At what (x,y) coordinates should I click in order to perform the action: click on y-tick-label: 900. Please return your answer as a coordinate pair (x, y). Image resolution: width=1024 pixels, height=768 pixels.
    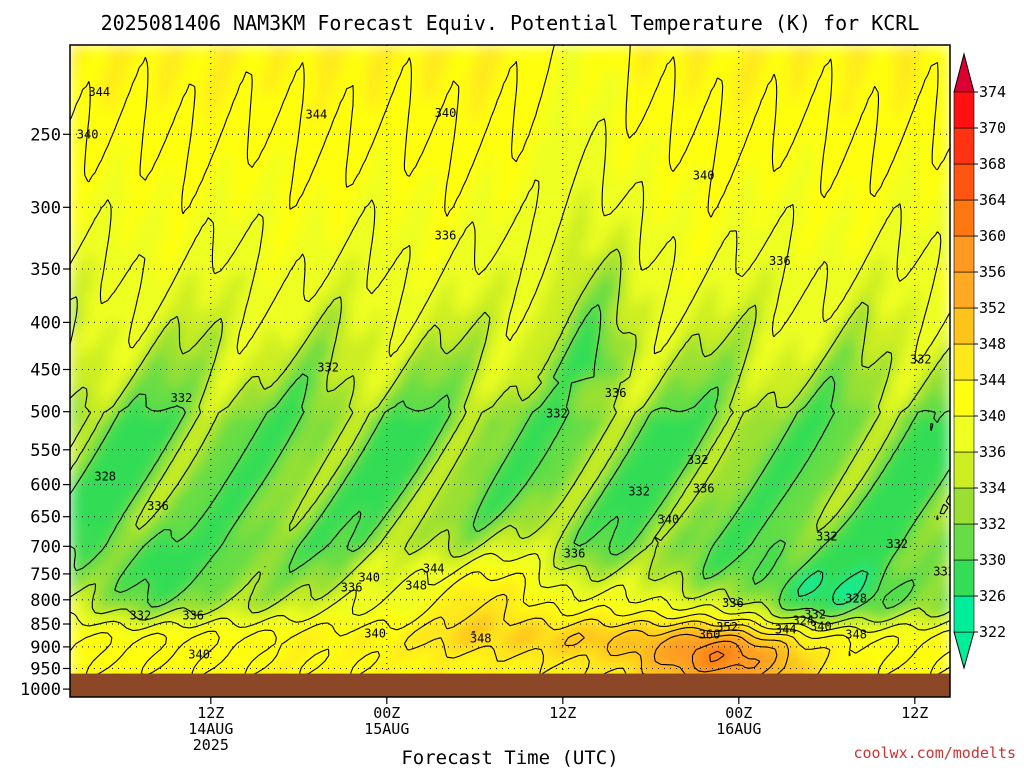
    Looking at the image, I should click on (45, 648).